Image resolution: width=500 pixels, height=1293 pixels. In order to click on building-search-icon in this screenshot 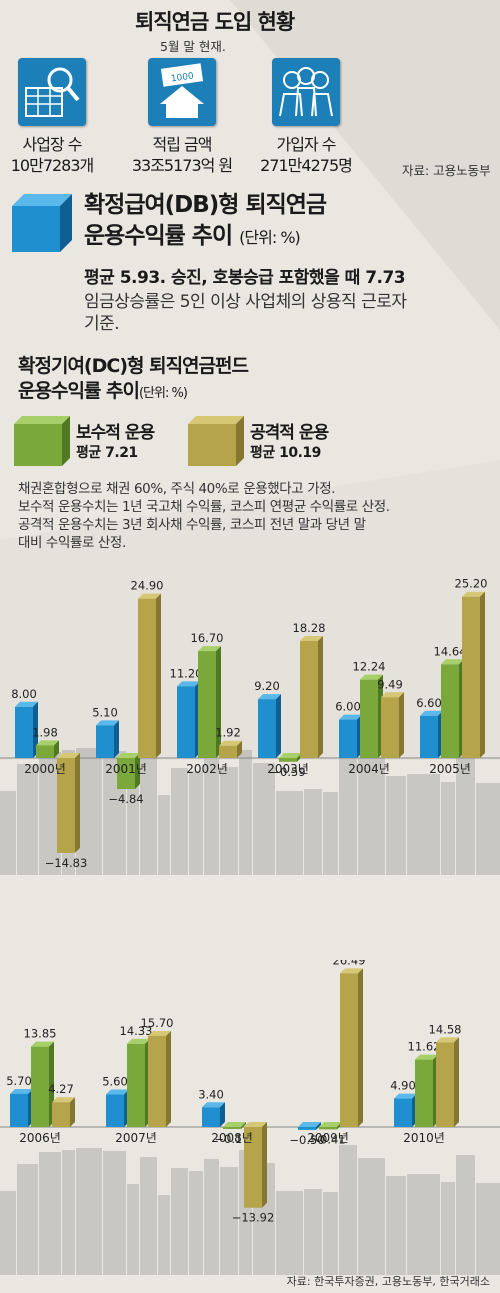, I will do `click(52, 92)`.